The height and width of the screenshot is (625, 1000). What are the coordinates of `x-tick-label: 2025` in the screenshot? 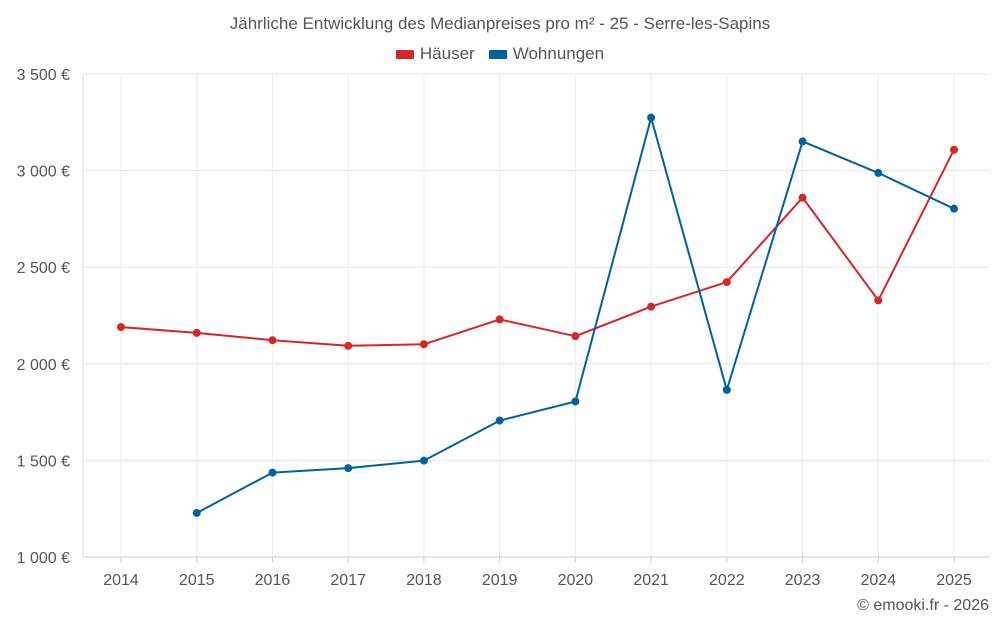 It's located at (954, 580).